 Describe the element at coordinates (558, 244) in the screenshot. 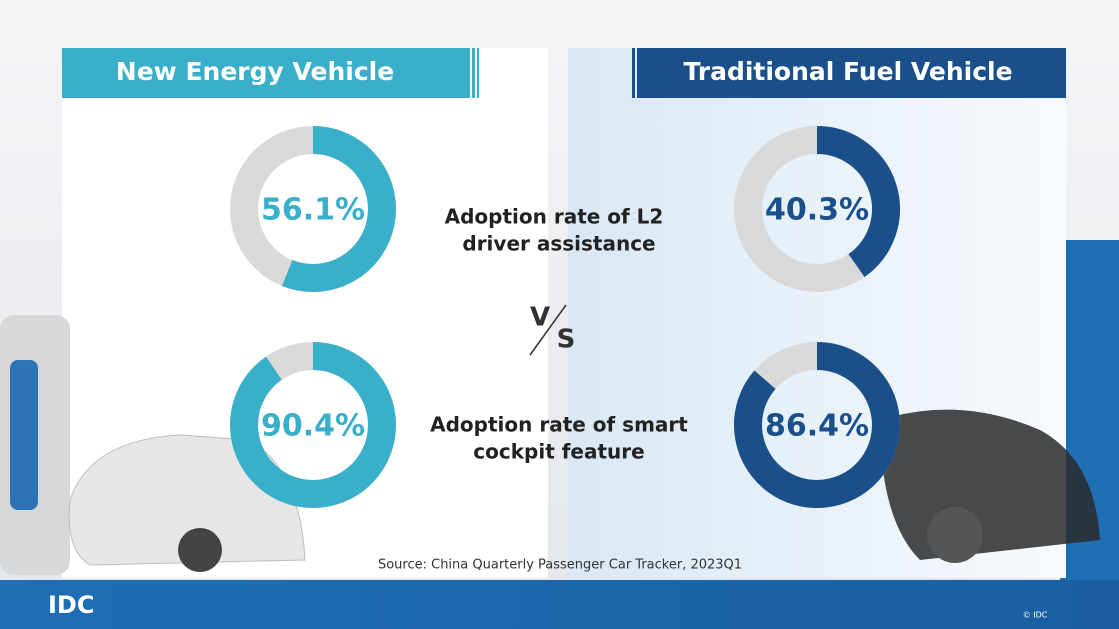

I see `metric-label: driver assistance` at that location.